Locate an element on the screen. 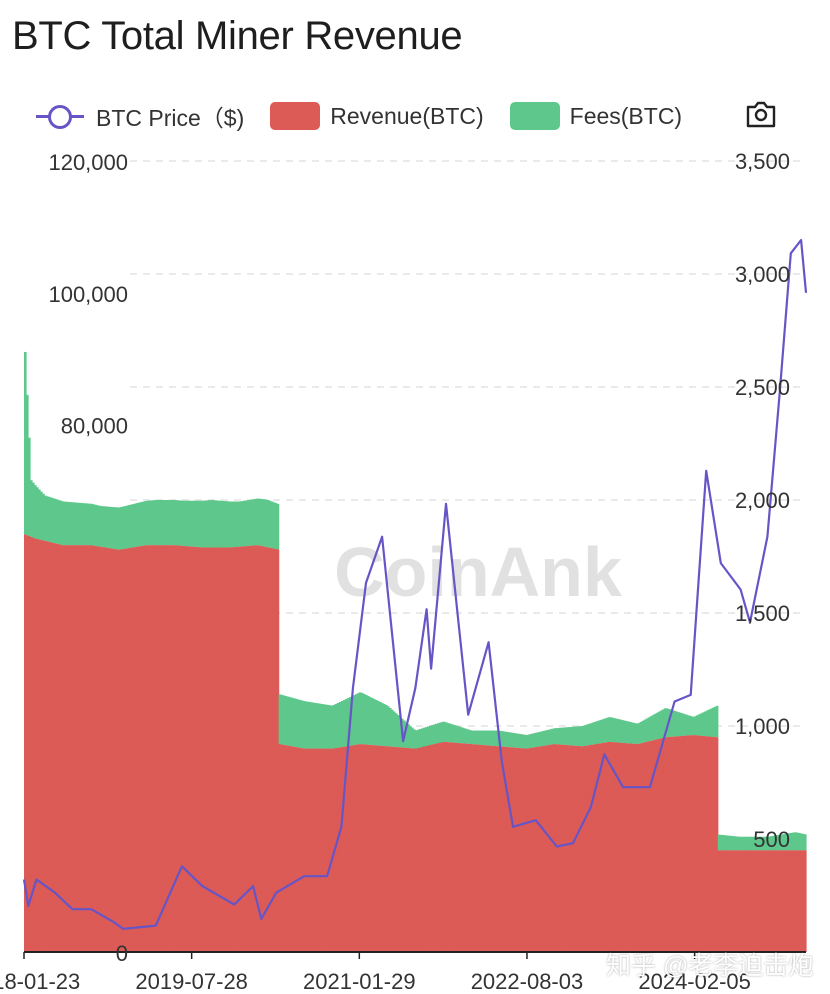 This screenshot has width=830, height=994. legend-item-fees: Fees(BTC) is located at coordinates (595, 116).